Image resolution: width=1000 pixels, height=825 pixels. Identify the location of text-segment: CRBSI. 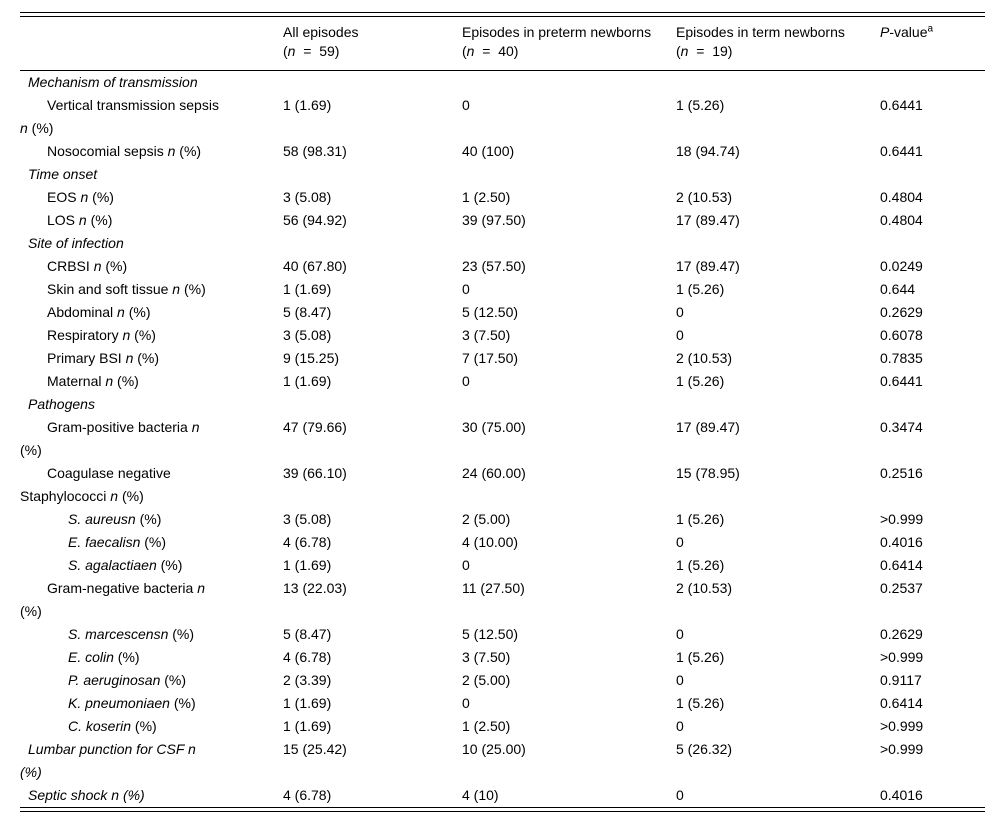
(70, 266).